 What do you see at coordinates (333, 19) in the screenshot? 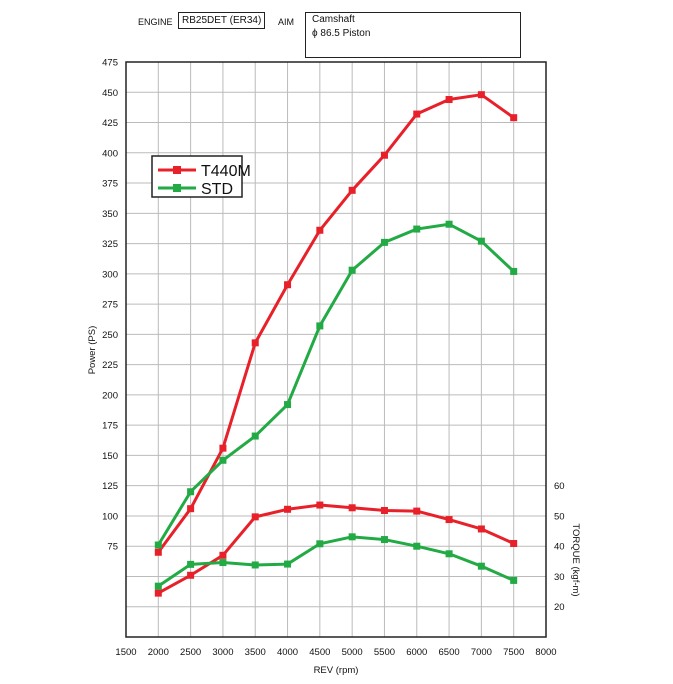
I see `aim-line-1: Camshaft` at bounding box center [333, 19].